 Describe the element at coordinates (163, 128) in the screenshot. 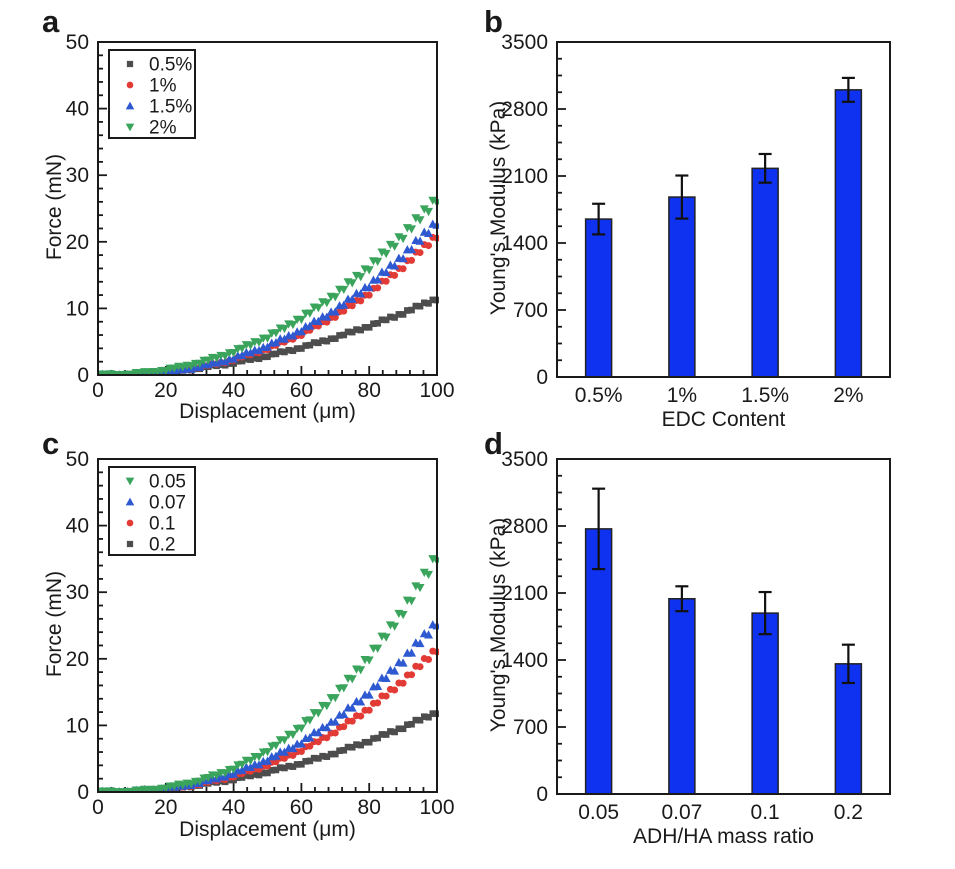

I see `legend-label: 2%` at that location.